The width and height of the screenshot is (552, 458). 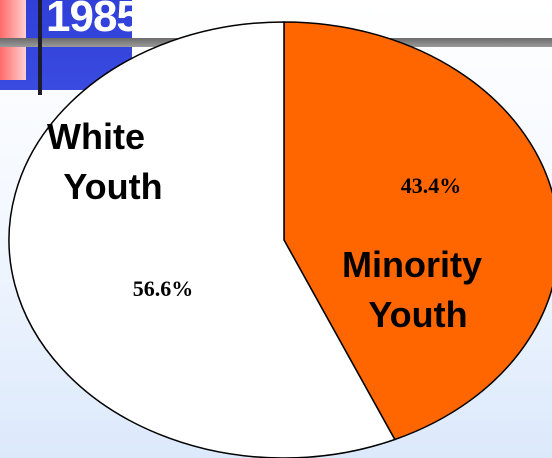 I want to click on minority-label-line1: Minority, so click(x=412, y=264).